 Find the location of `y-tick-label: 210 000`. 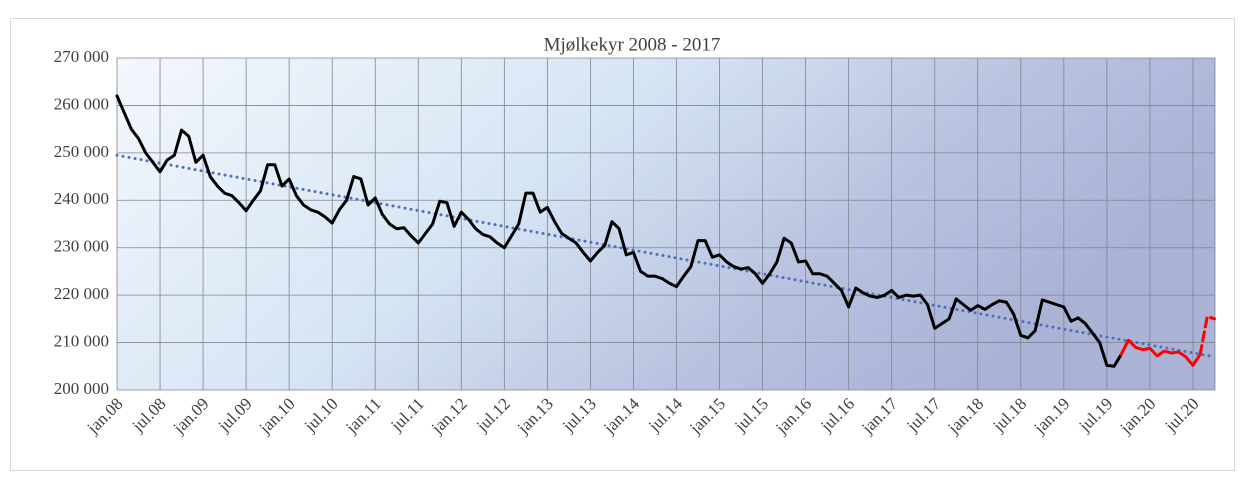

y-tick-label: 210 000 is located at coordinates (81, 340).